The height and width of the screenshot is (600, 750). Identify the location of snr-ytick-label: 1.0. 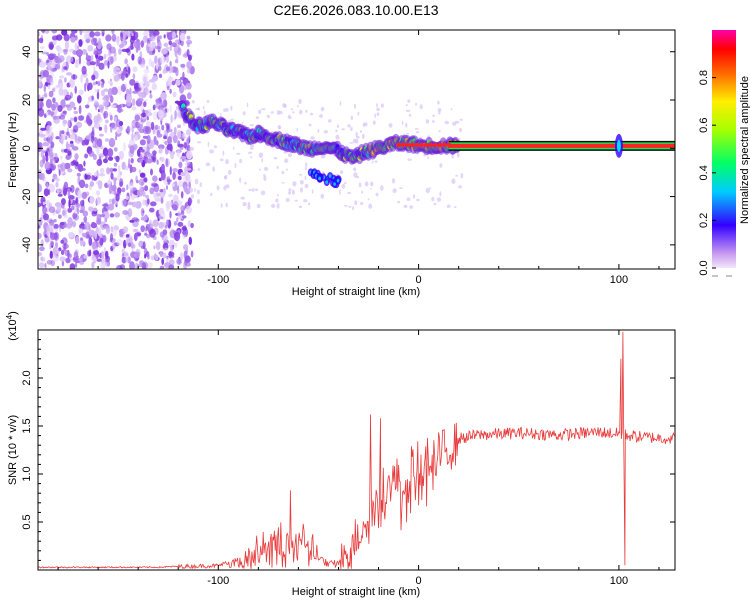
(27, 473).